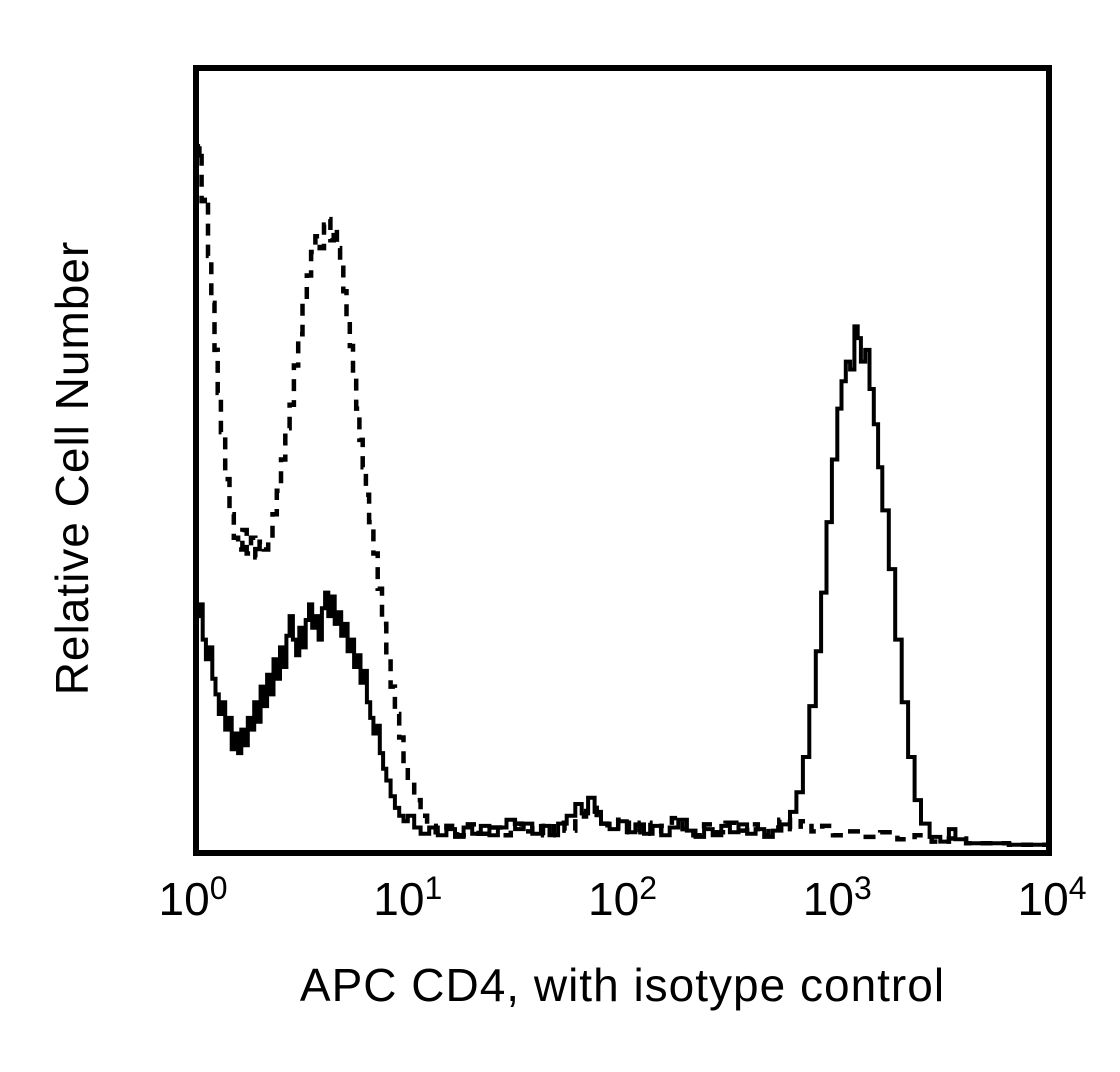  Describe the element at coordinates (433, 888) in the screenshot. I see `x-tick-exponent: 1` at that location.